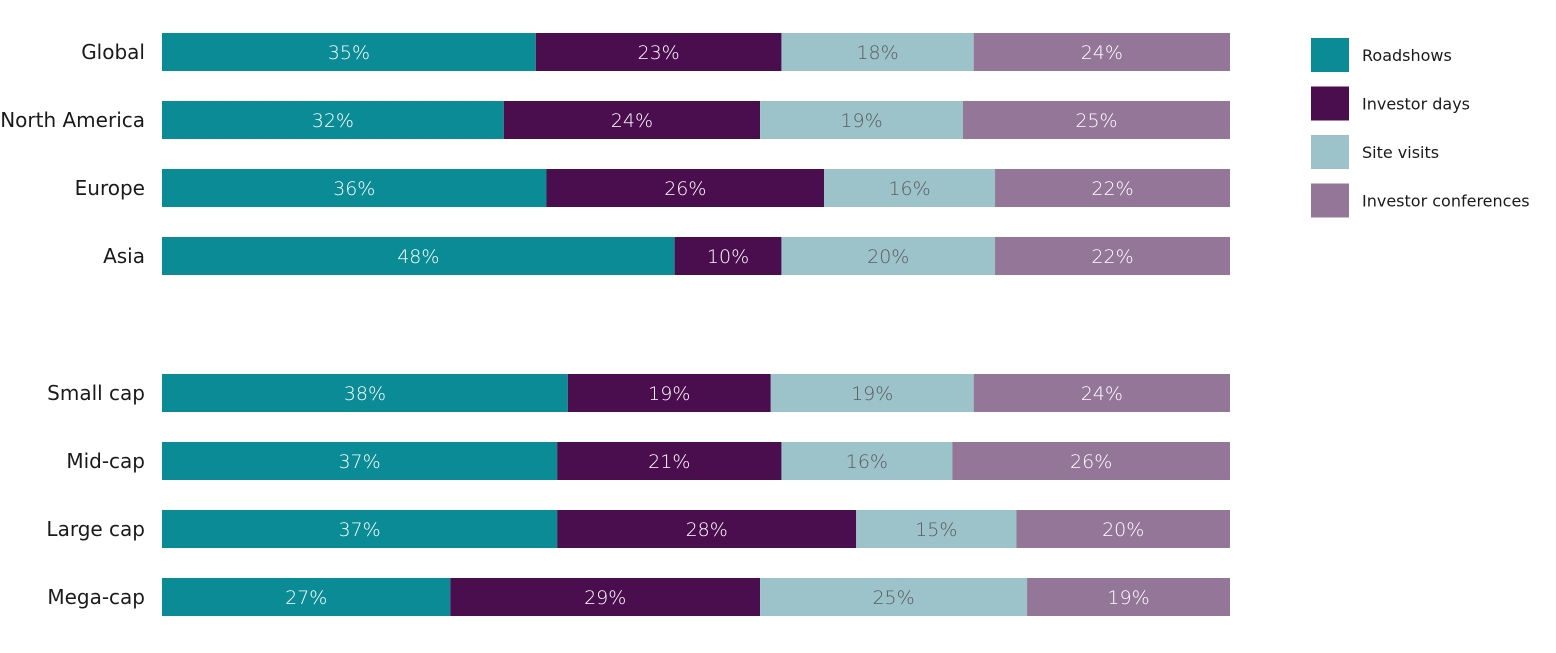 This screenshot has height=653, width=1556. I want to click on data-label: 35%, so click(349, 53).